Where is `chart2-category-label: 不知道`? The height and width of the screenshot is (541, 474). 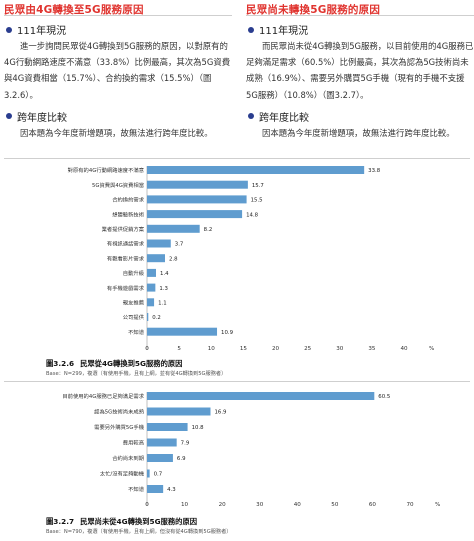
chart2-category-label: 不知道 is located at coordinates (136, 489).